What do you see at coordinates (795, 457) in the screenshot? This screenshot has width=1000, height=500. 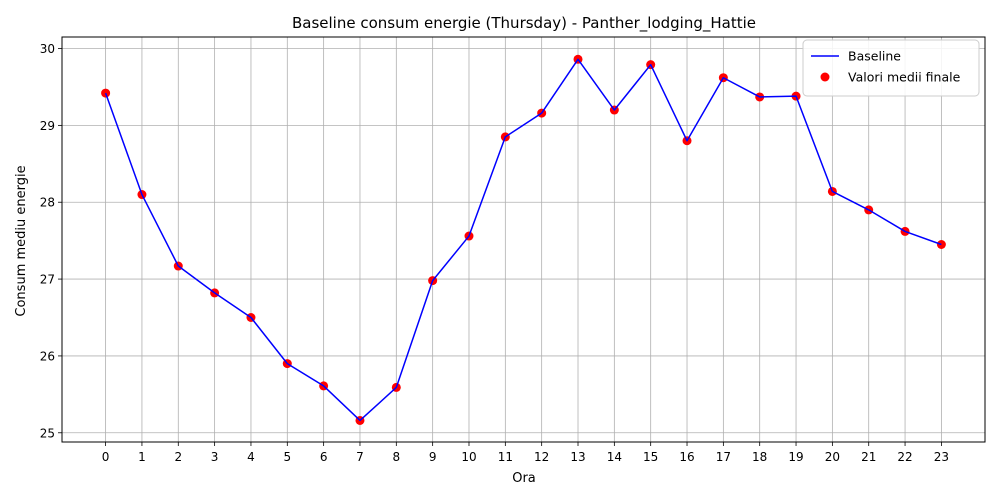 I see `x-tick-label: 19` at bounding box center [795, 457].